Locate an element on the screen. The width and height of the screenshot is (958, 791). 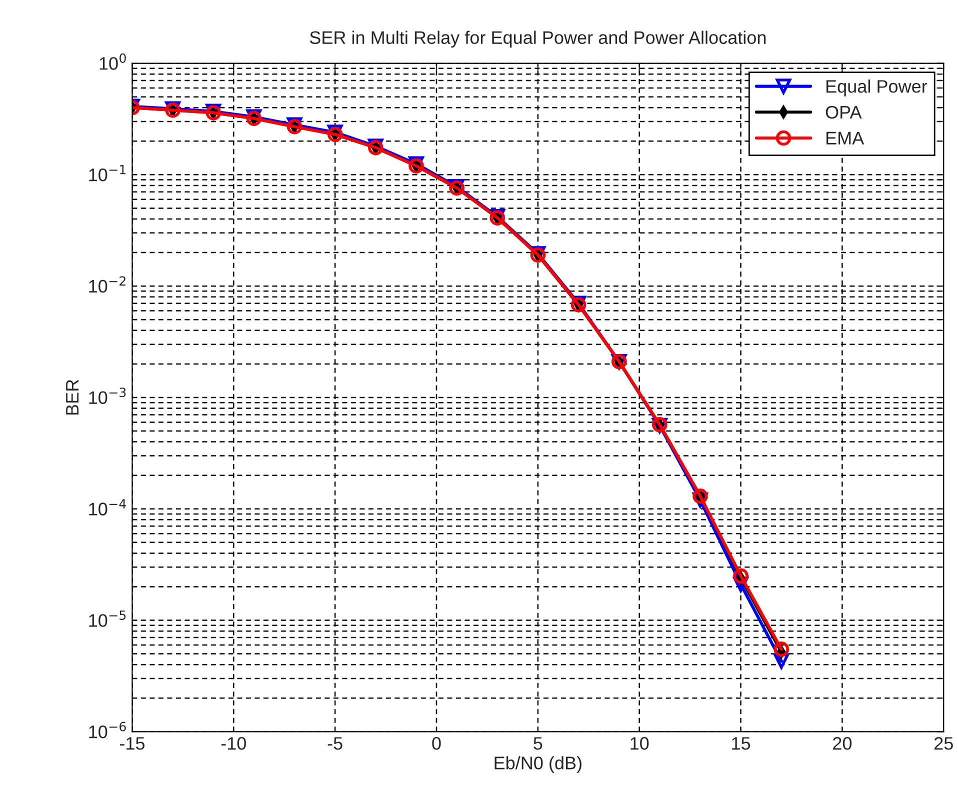
x-tick-label: 10 is located at coordinates (639, 743).